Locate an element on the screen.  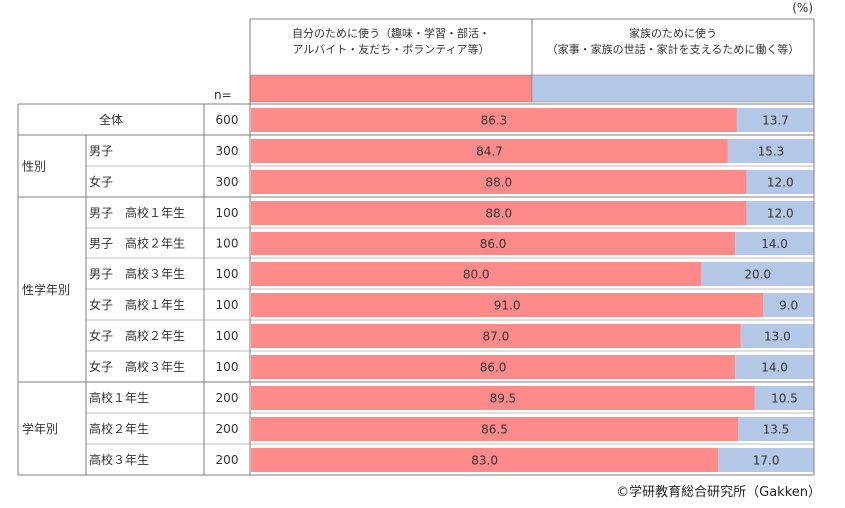
bar-value-label: 83.0 is located at coordinates (484, 461).